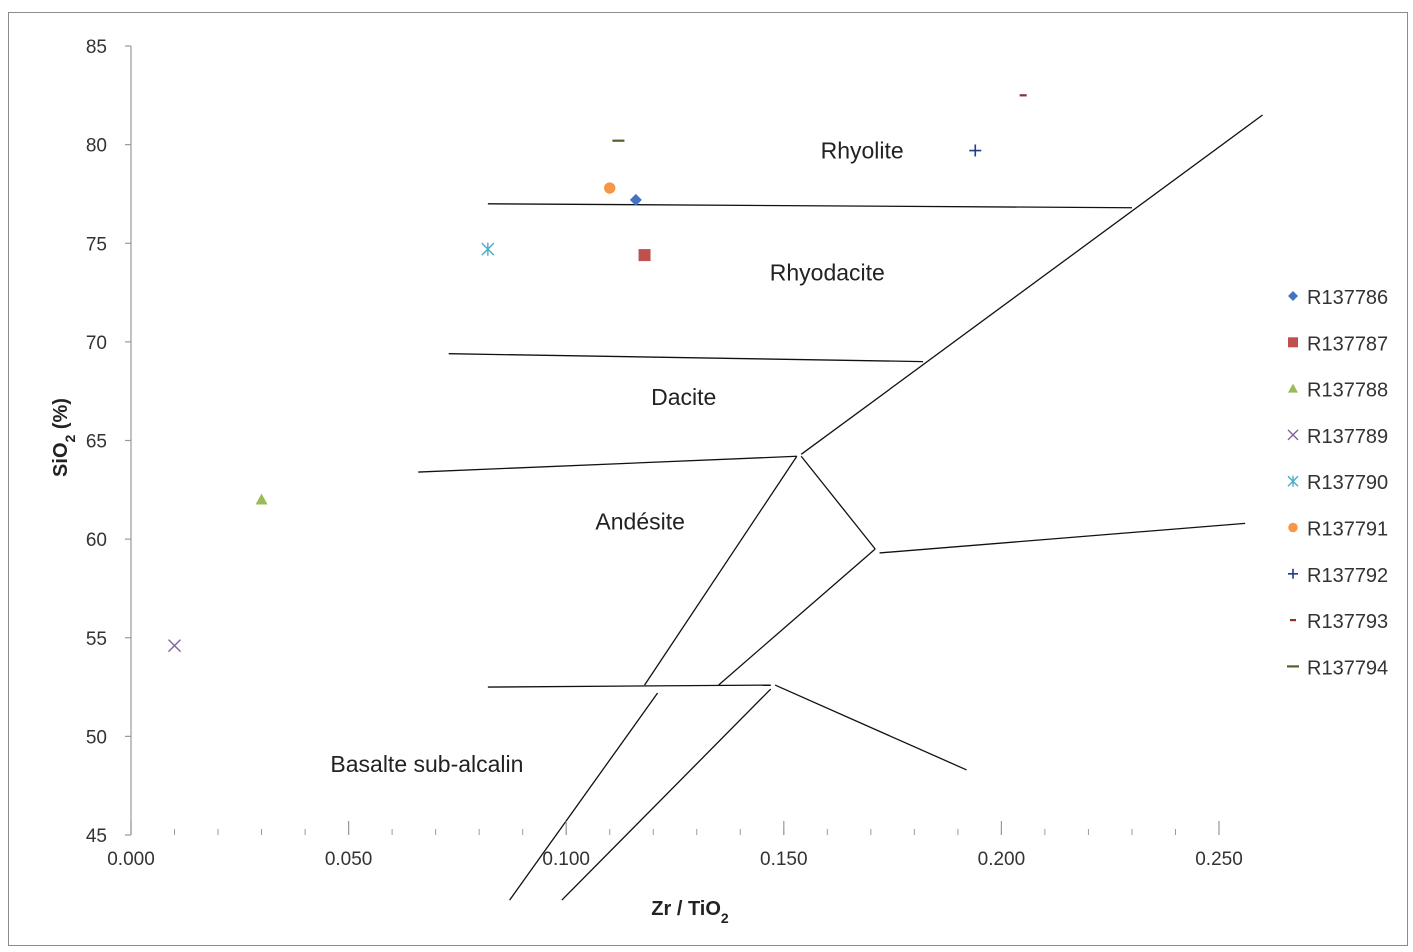  I want to click on x-tick-label: 0.100, so click(566, 859).